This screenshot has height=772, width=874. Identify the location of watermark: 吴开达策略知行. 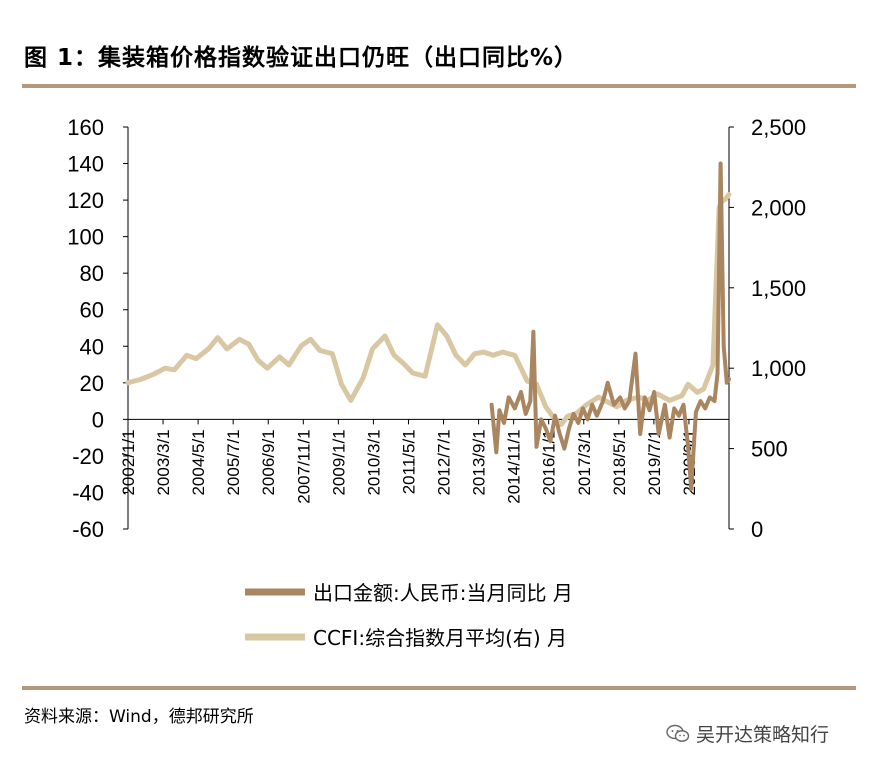
(747, 733).